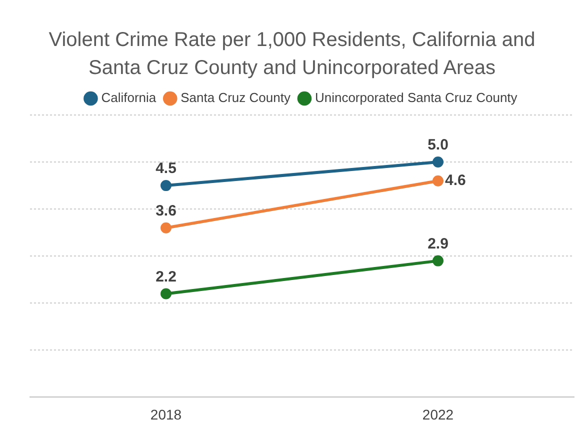 The height and width of the screenshot is (440, 584). What do you see at coordinates (166, 414) in the screenshot?
I see `x-tick-label: 2018` at bounding box center [166, 414].